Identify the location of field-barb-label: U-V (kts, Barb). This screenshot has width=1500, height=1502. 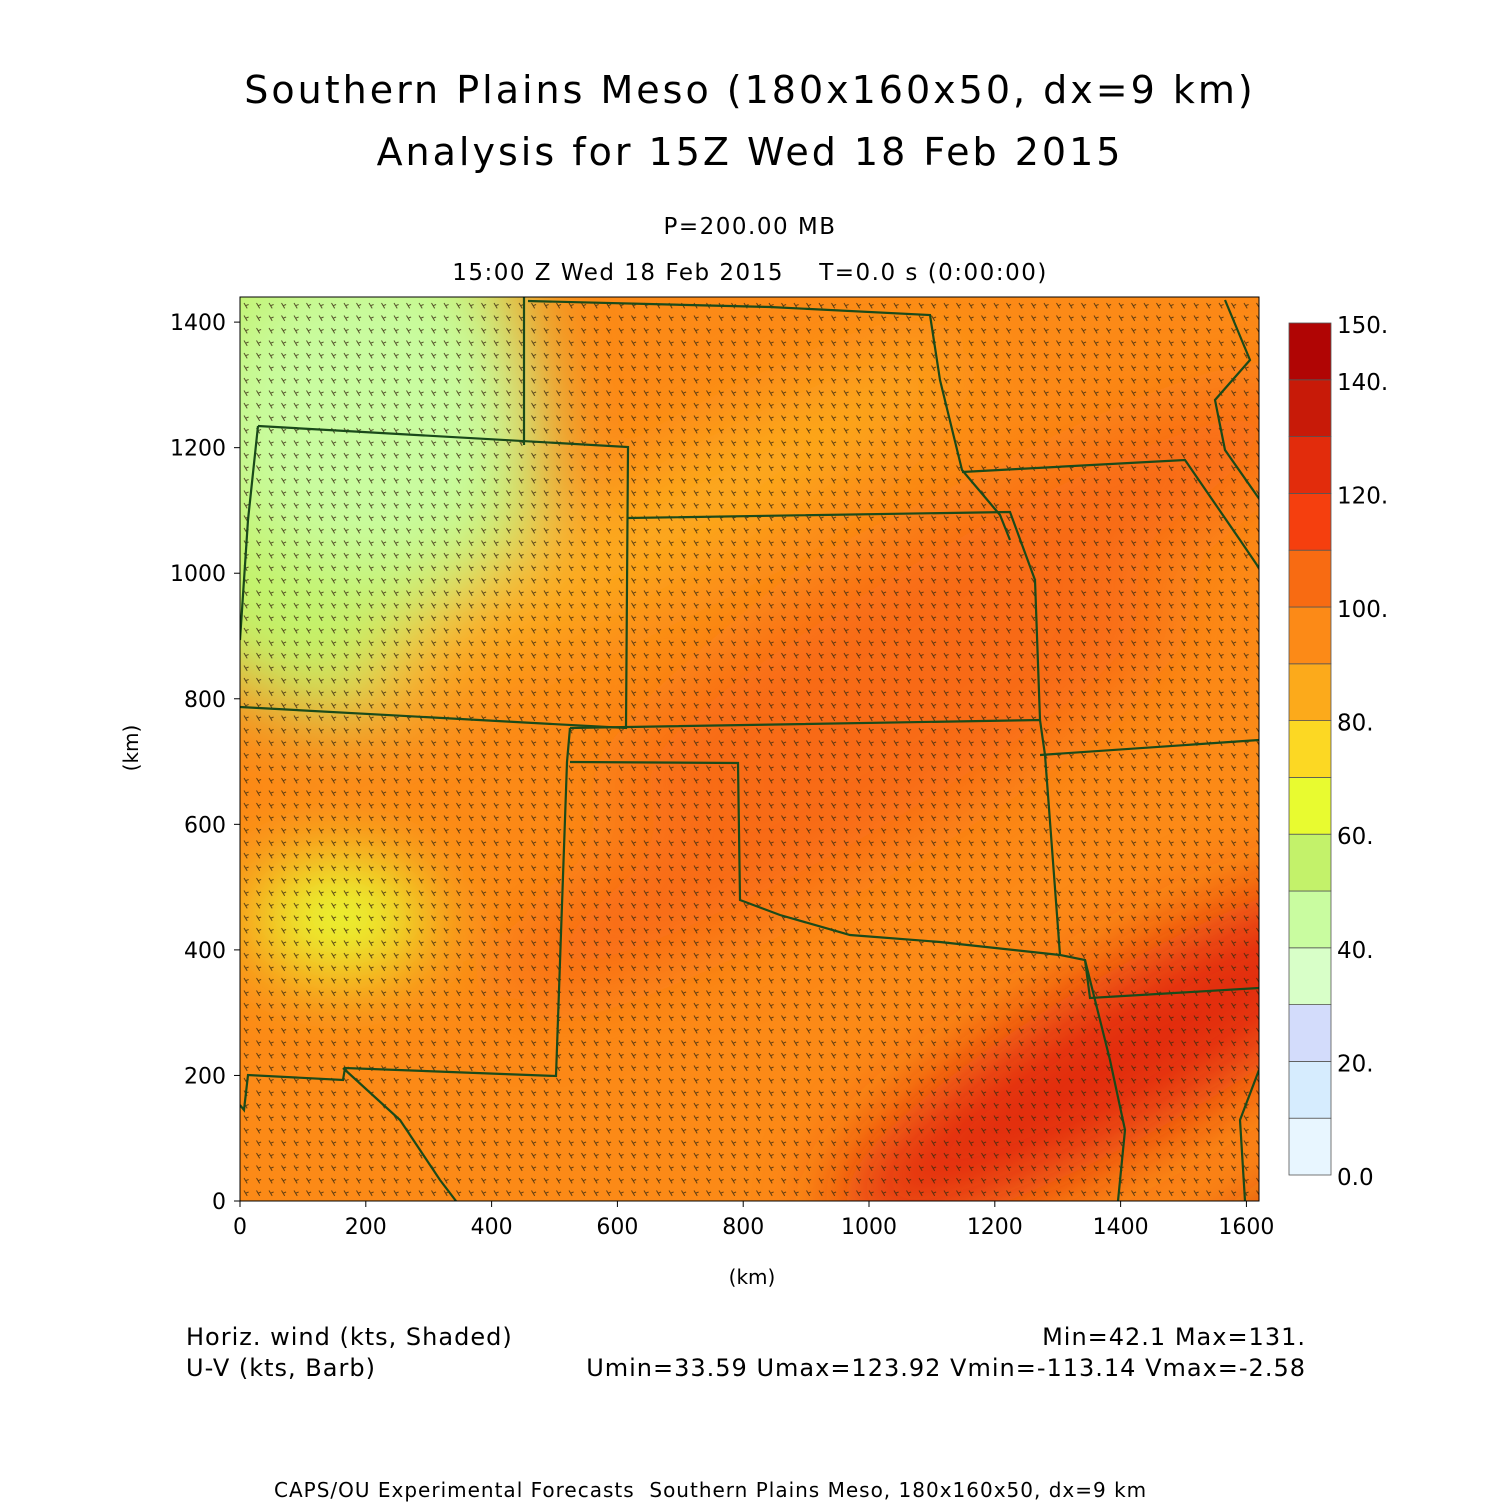
(281, 1368).